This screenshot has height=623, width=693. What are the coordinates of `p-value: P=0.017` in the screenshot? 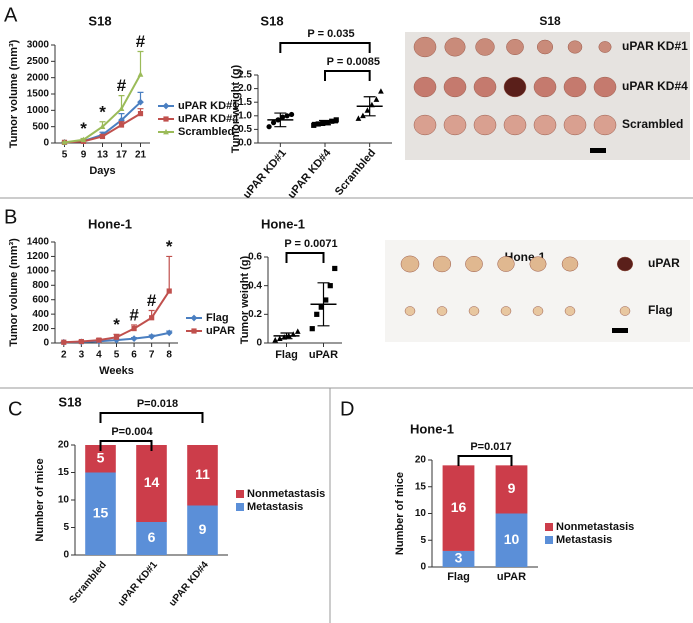 It's located at (490, 447).